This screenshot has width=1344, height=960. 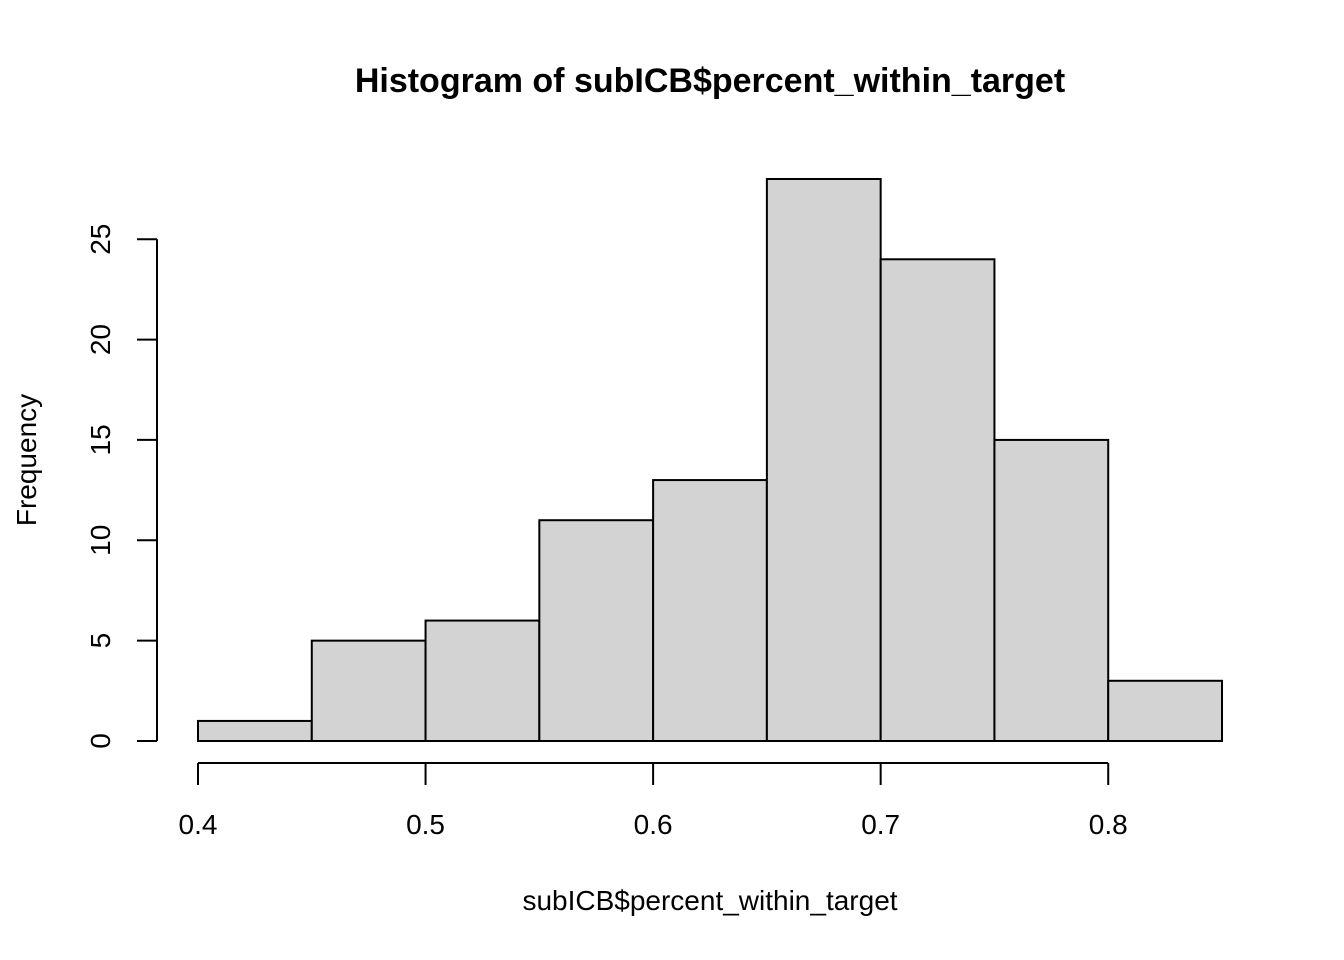 I want to click on x-axis-label: subICB$percent_within_target, so click(x=709, y=900).